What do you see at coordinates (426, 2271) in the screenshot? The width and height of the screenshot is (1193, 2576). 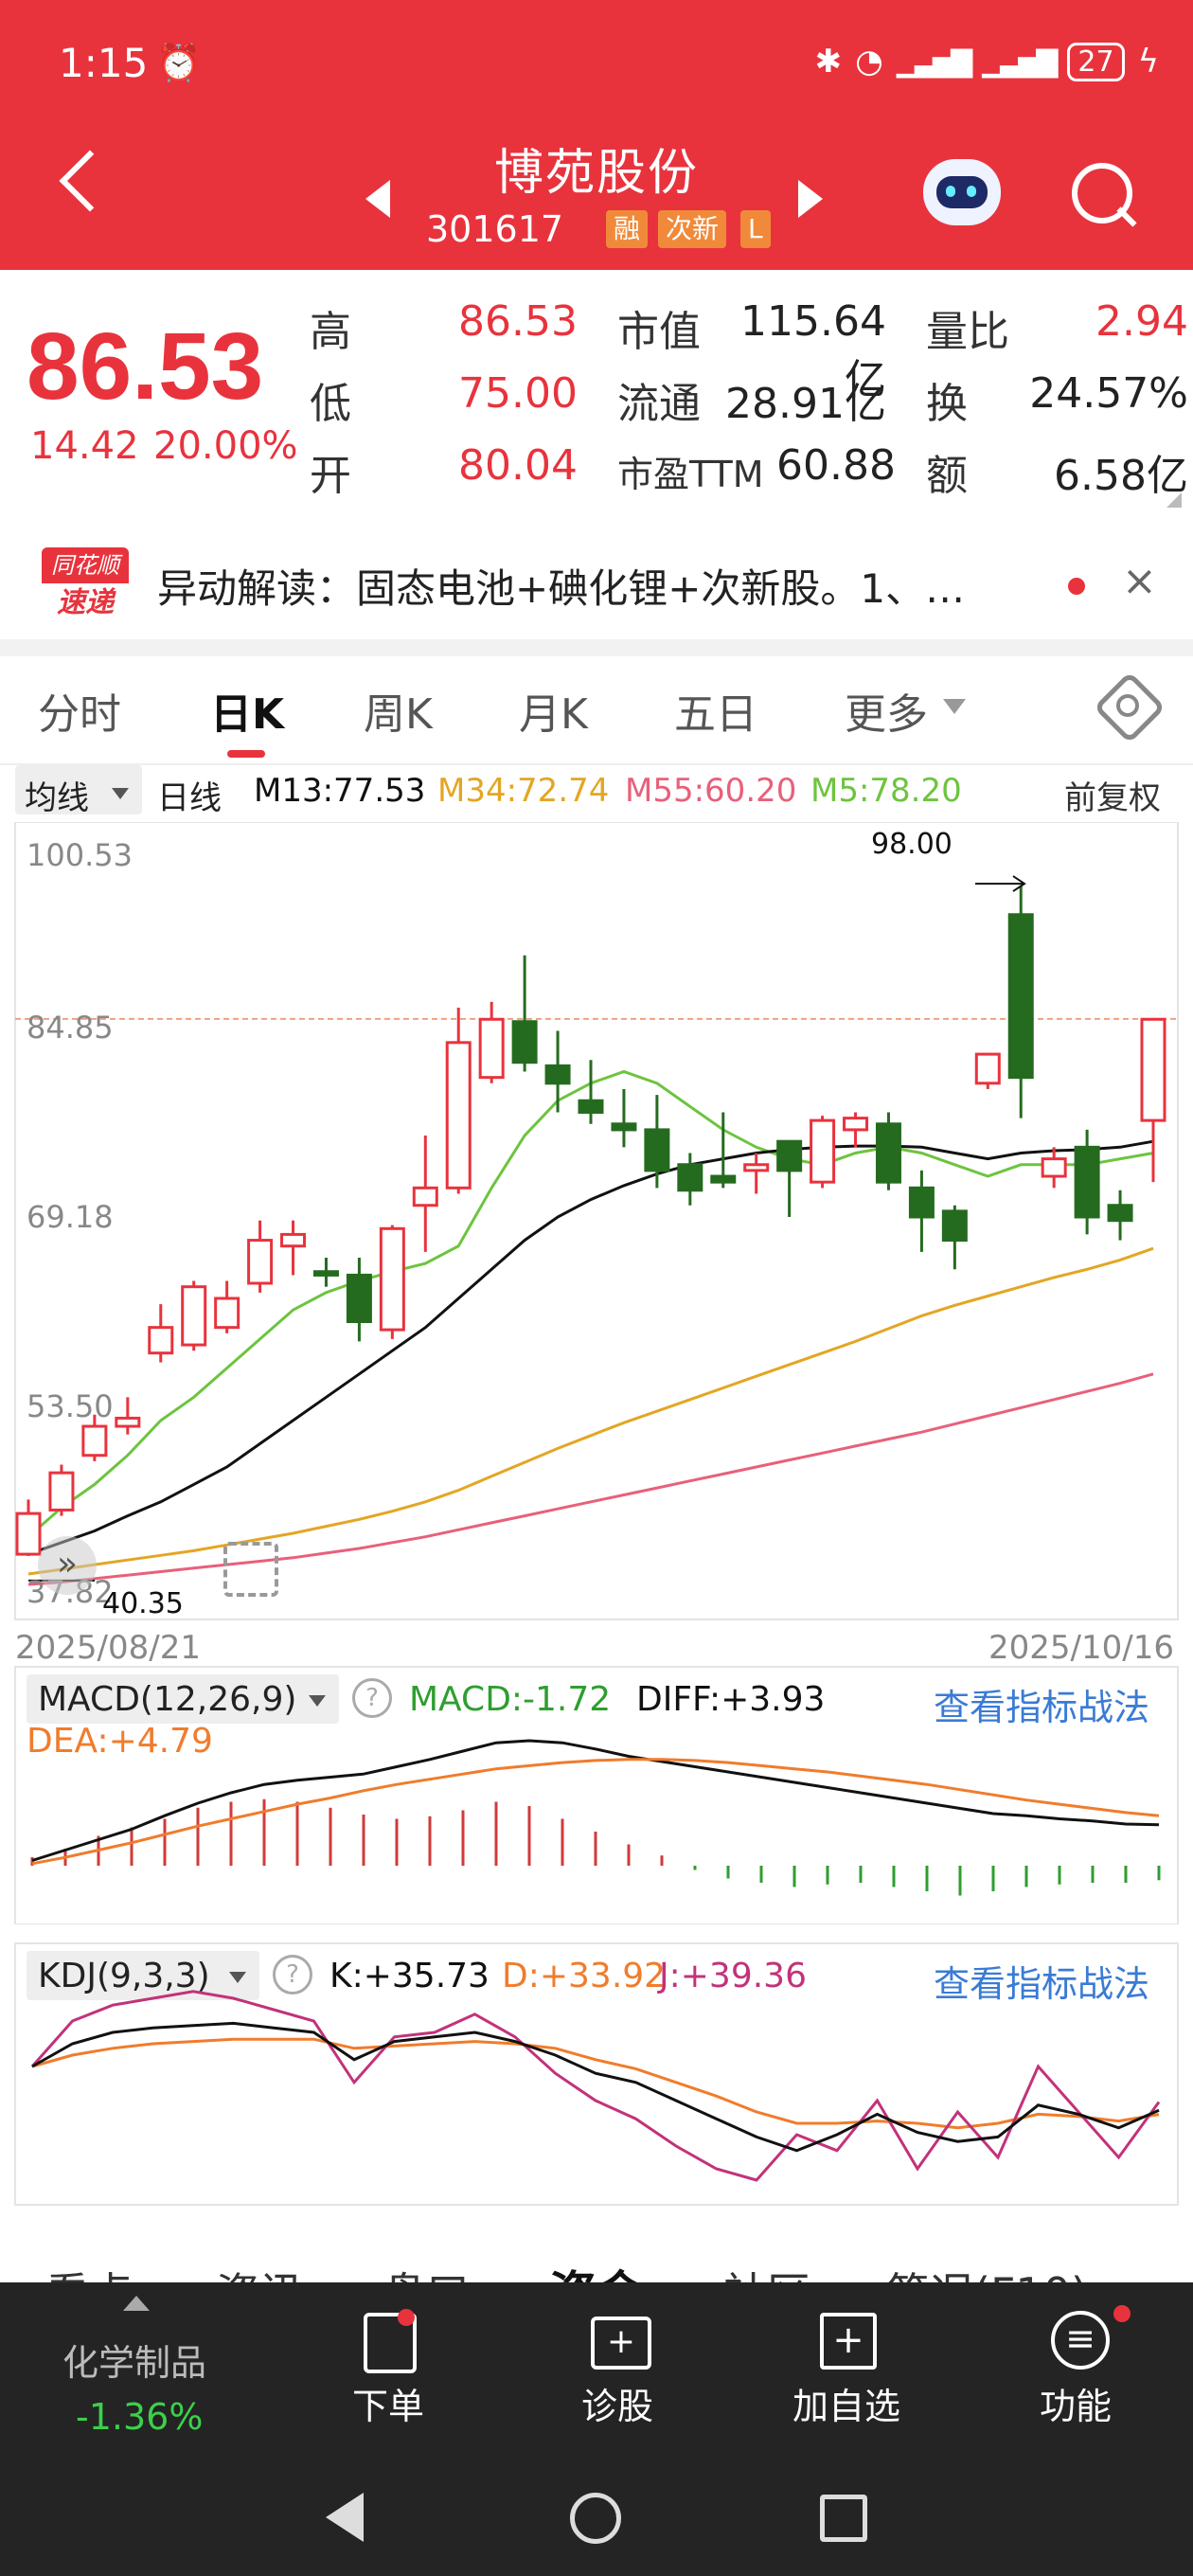 I see `tab-orderbook: 盘口` at bounding box center [426, 2271].